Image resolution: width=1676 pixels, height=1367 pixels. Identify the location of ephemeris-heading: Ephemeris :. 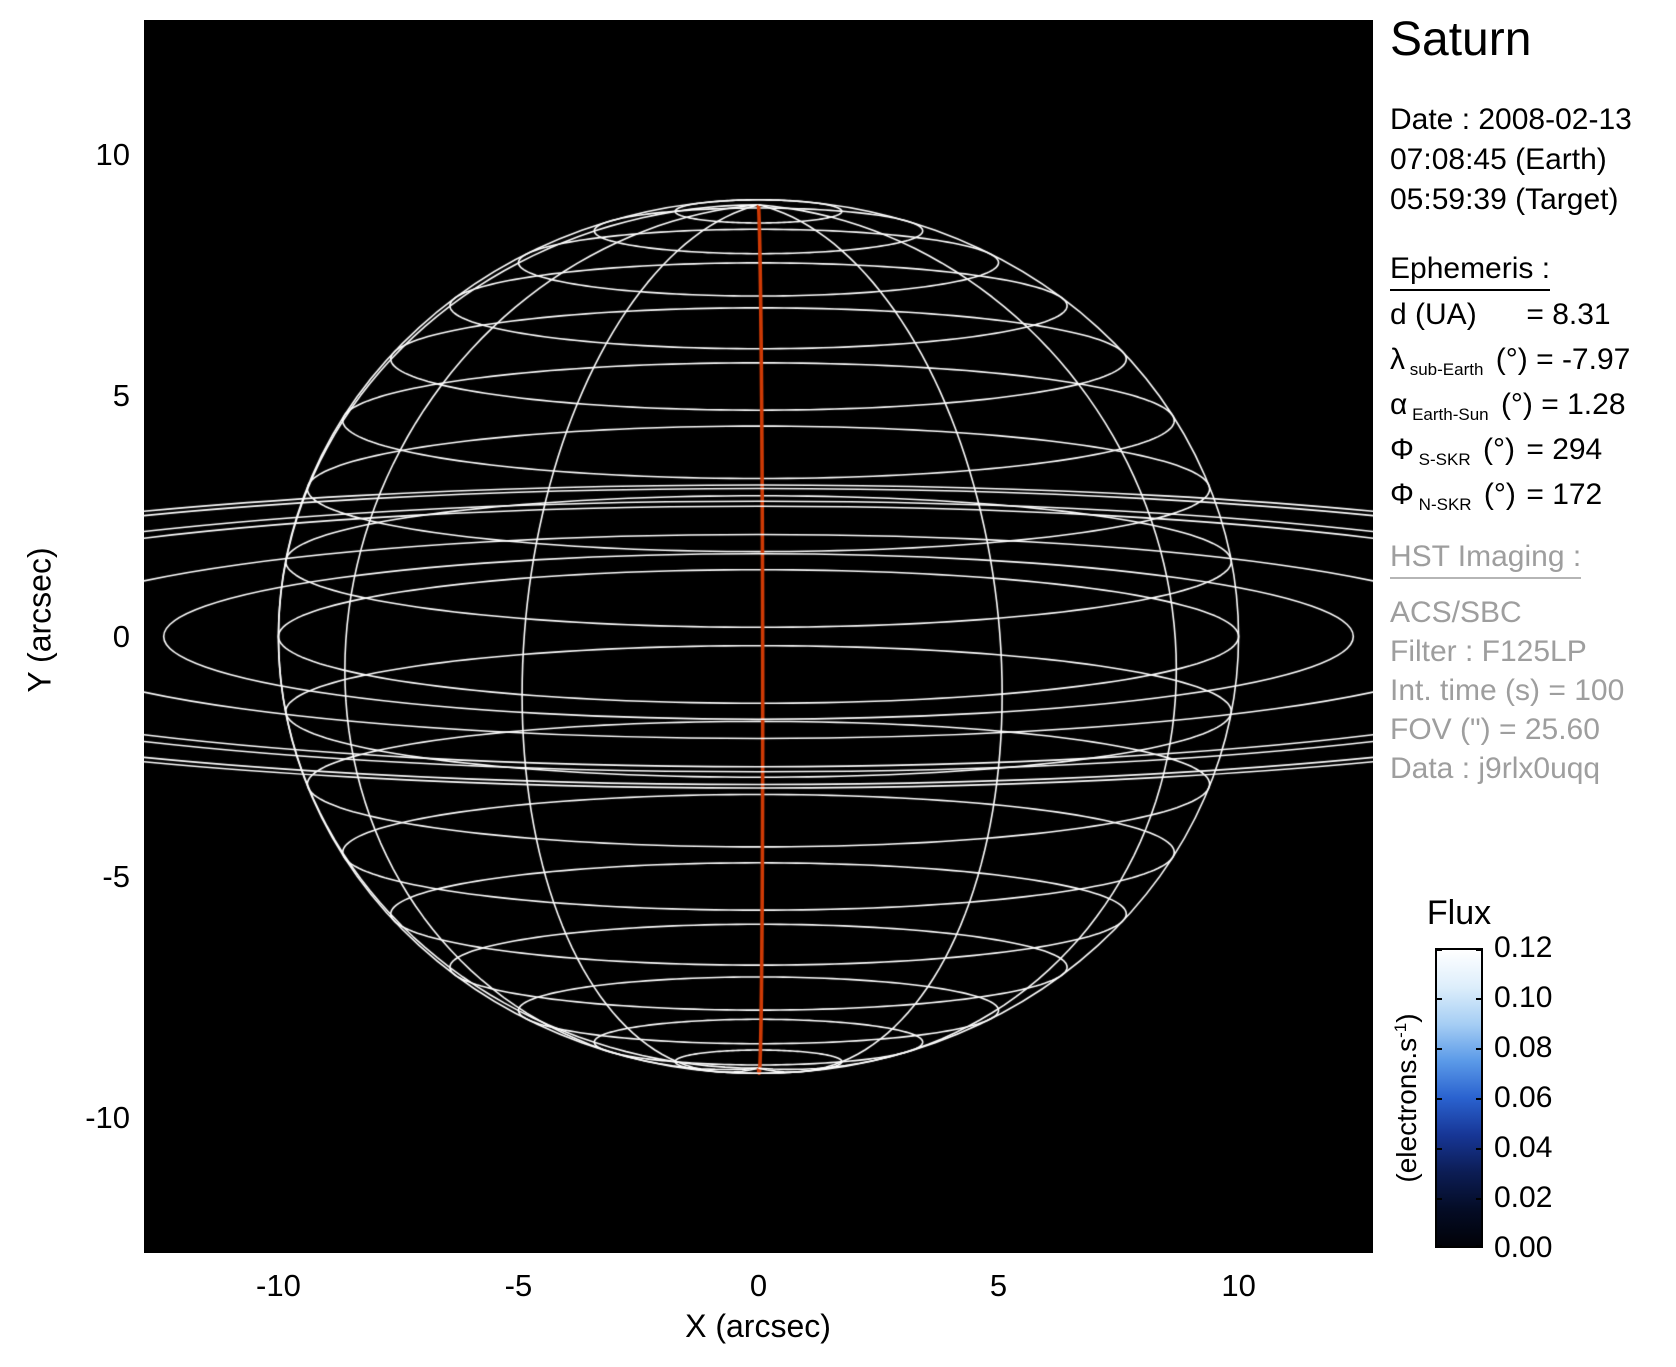
(1470, 271).